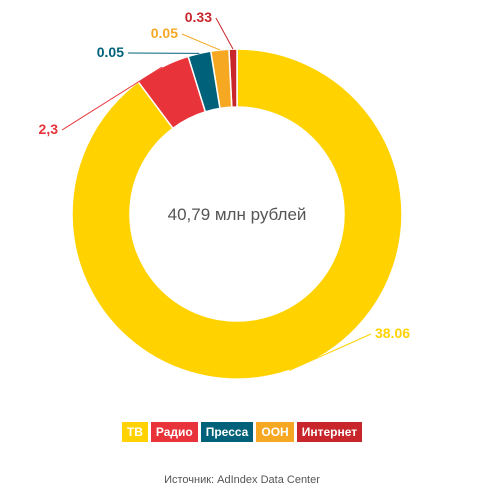  Describe the element at coordinates (164, 33) in the screenshot. I see `data-label-3: 0.05` at that location.